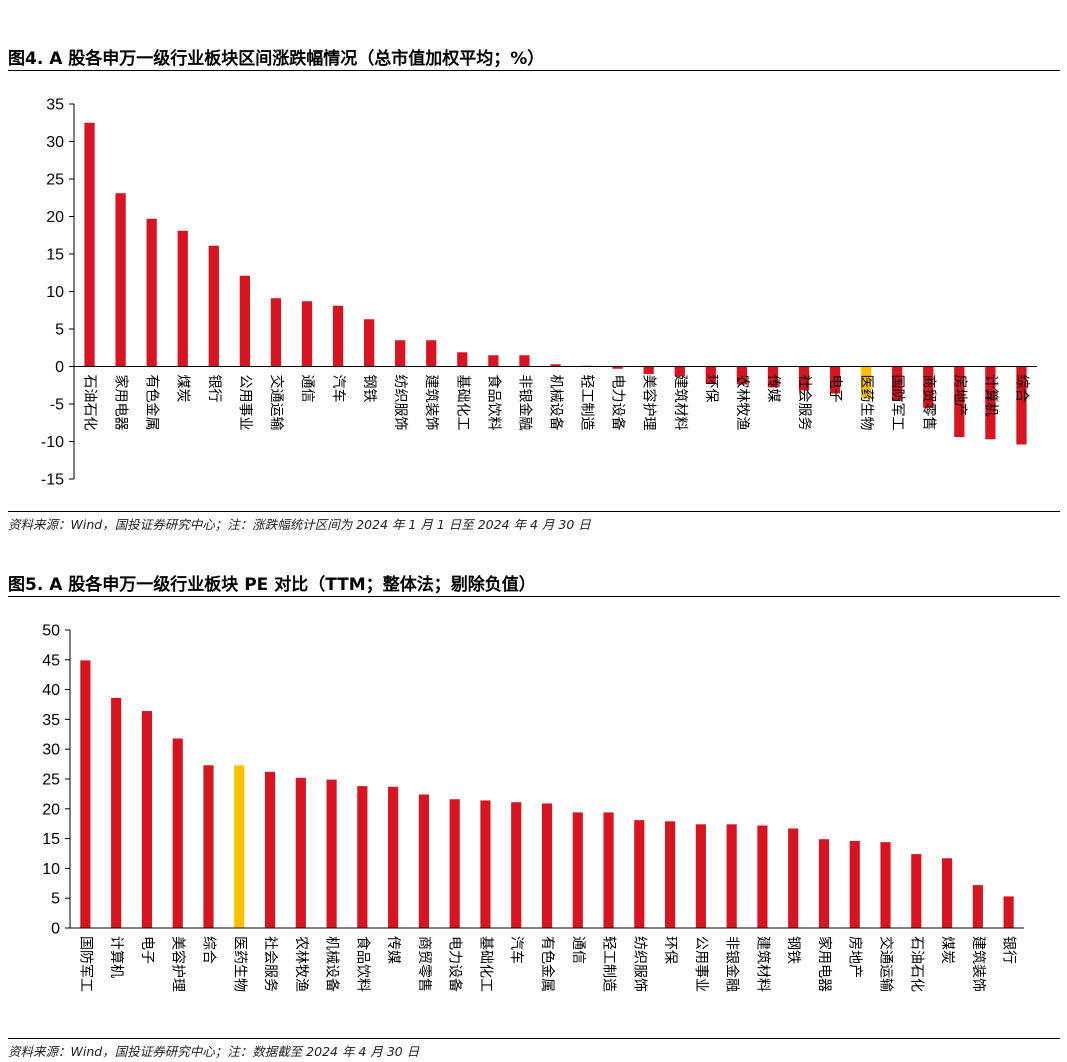  What do you see at coordinates (152, 403) in the screenshot?
I see `x-category-label: 有色金属` at bounding box center [152, 403].